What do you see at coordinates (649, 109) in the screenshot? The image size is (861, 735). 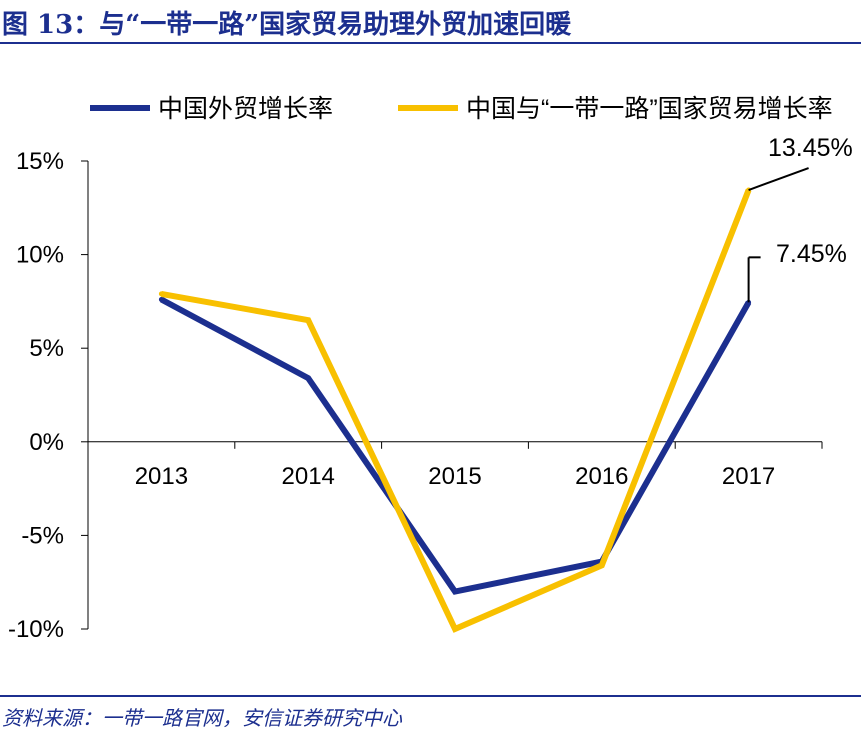 I see `legend-label-2: 中国与“一带一路”国家贸易增长率` at bounding box center [649, 109].